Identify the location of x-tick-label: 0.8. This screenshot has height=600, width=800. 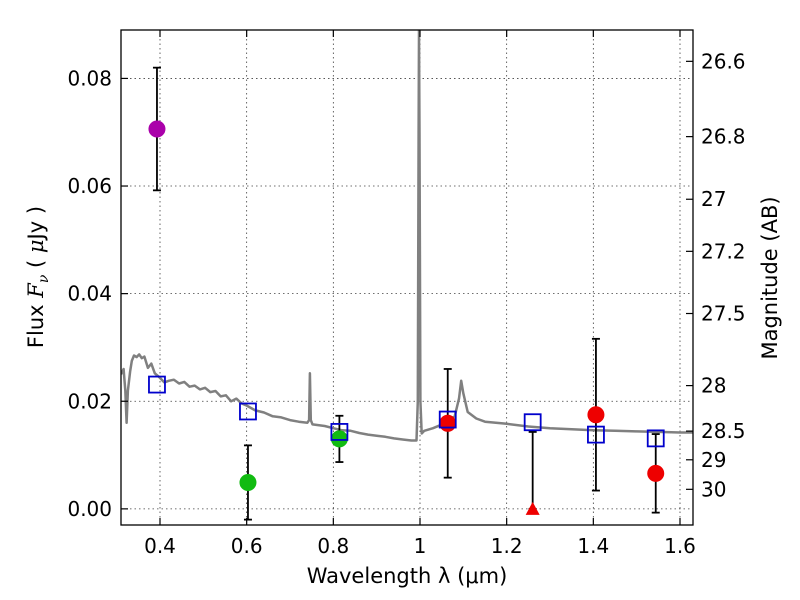
(333, 546).